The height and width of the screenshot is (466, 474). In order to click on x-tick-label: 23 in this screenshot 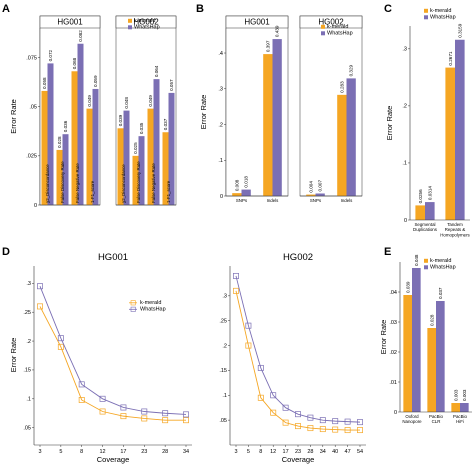, I will do `click(298, 452)`.